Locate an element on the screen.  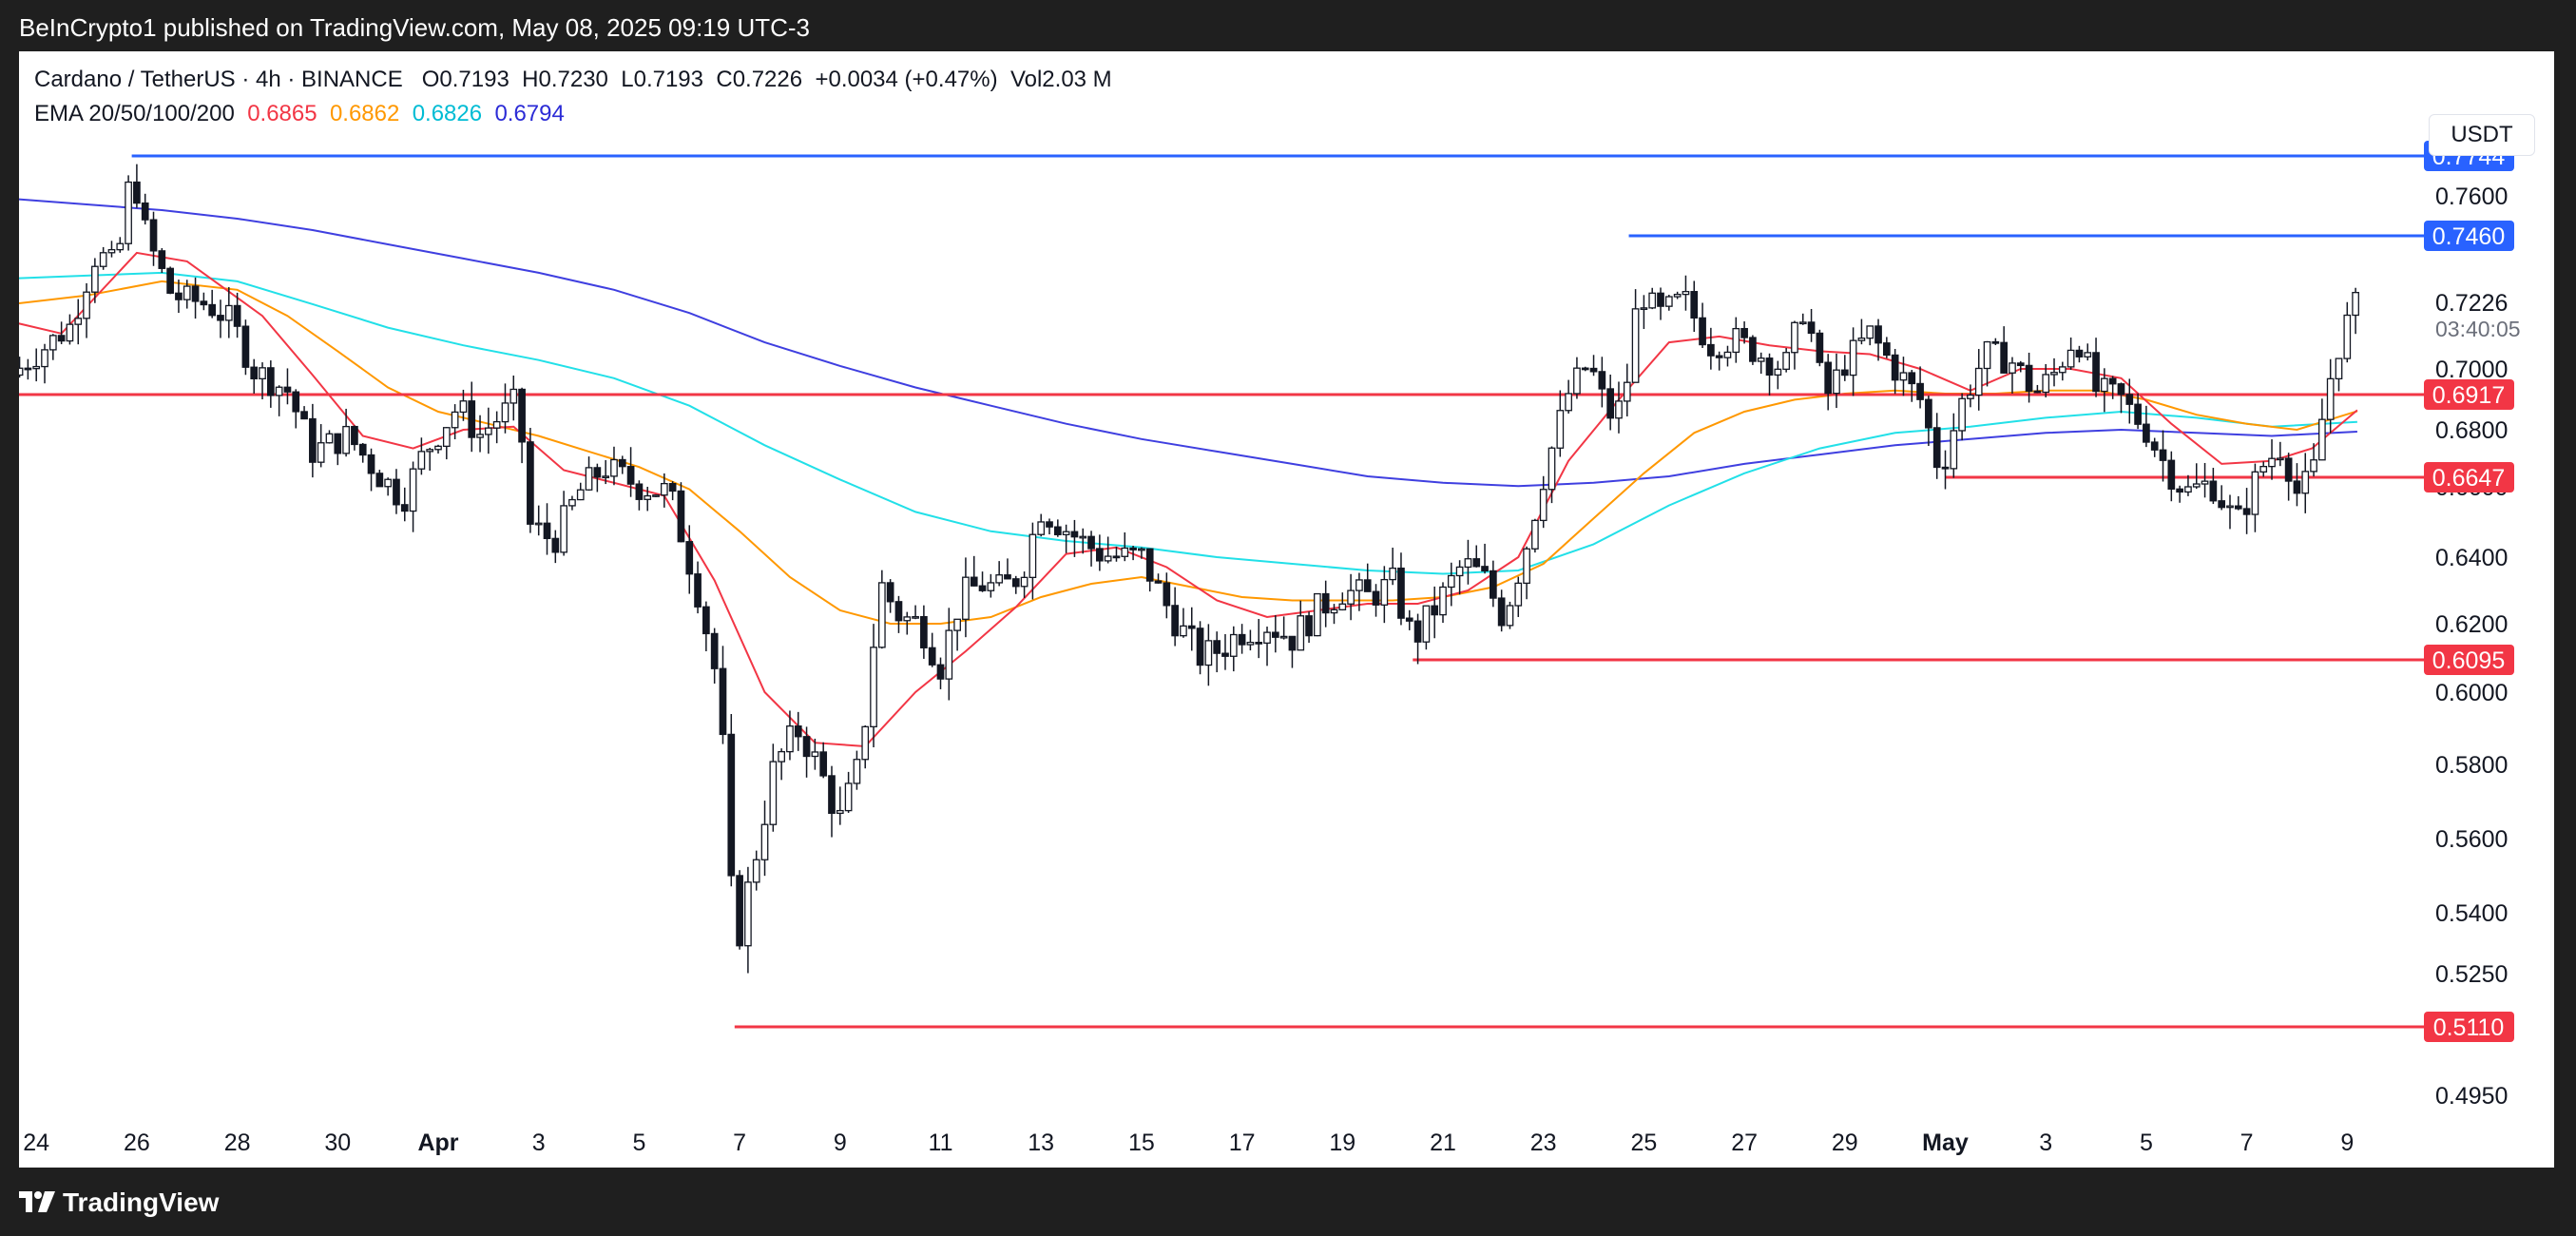
tradingview-logo: TradingView is located at coordinates (119, 1202).